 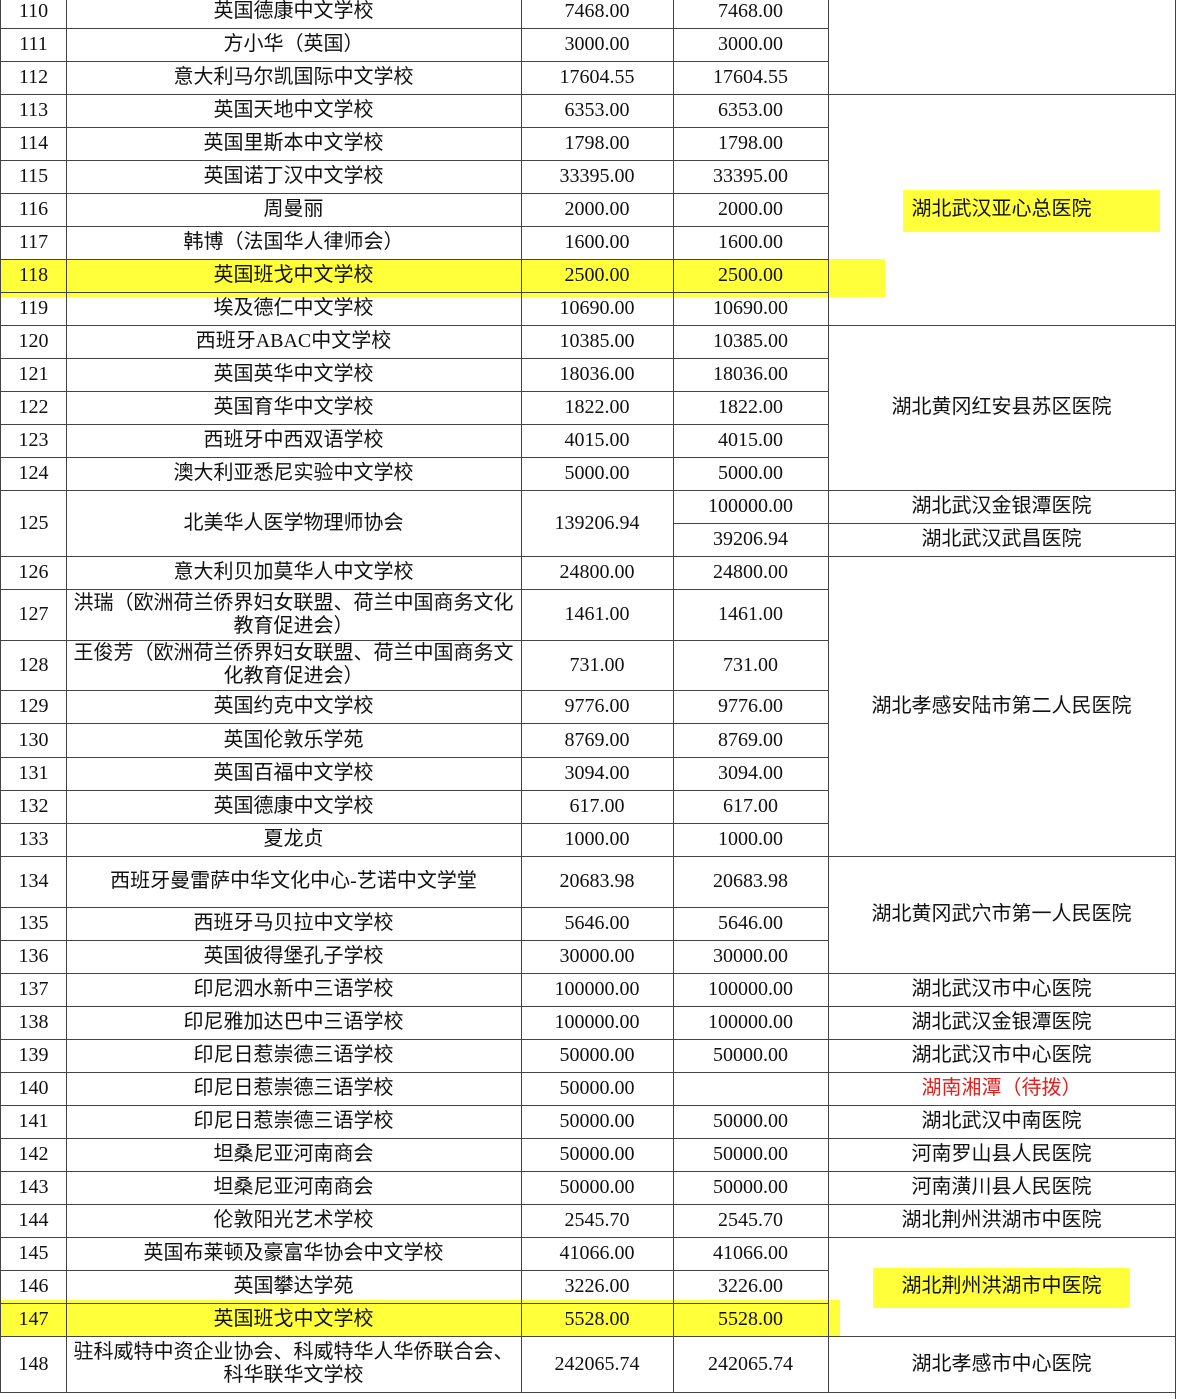 What do you see at coordinates (597, 111) in the screenshot?
I see `amount: 6353.00` at bounding box center [597, 111].